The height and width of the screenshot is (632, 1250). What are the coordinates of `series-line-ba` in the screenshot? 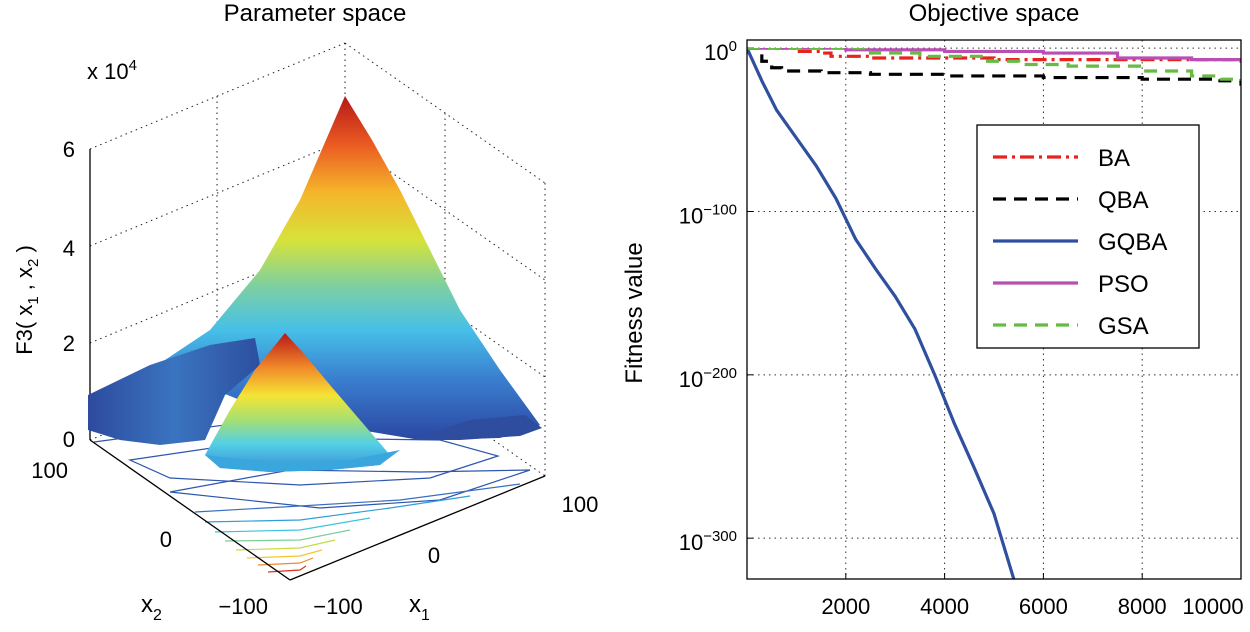 It's located at (994, 55).